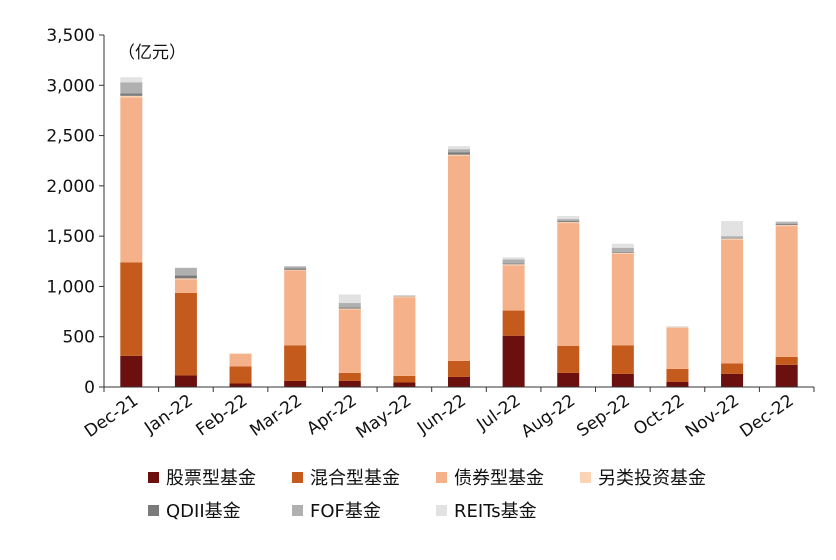 Image resolution: width=836 pixels, height=560 pixels. I want to click on x-category-label: Dec-21, so click(111, 416).